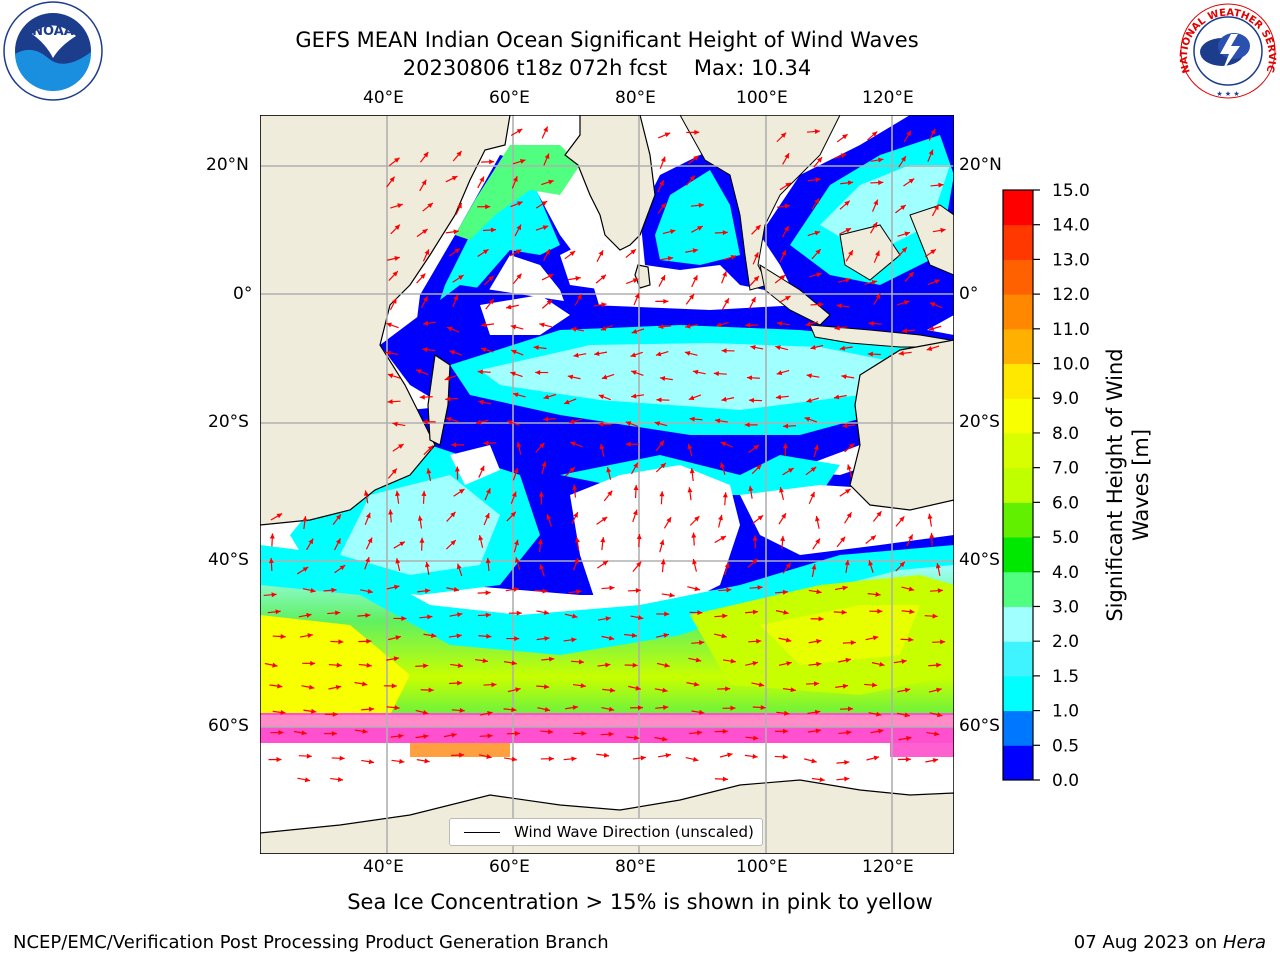 This screenshot has height=960, width=1280. What do you see at coordinates (888, 867) in the screenshot?
I see `bottom-tick-120e: 120°E` at bounding box center [888, 867].